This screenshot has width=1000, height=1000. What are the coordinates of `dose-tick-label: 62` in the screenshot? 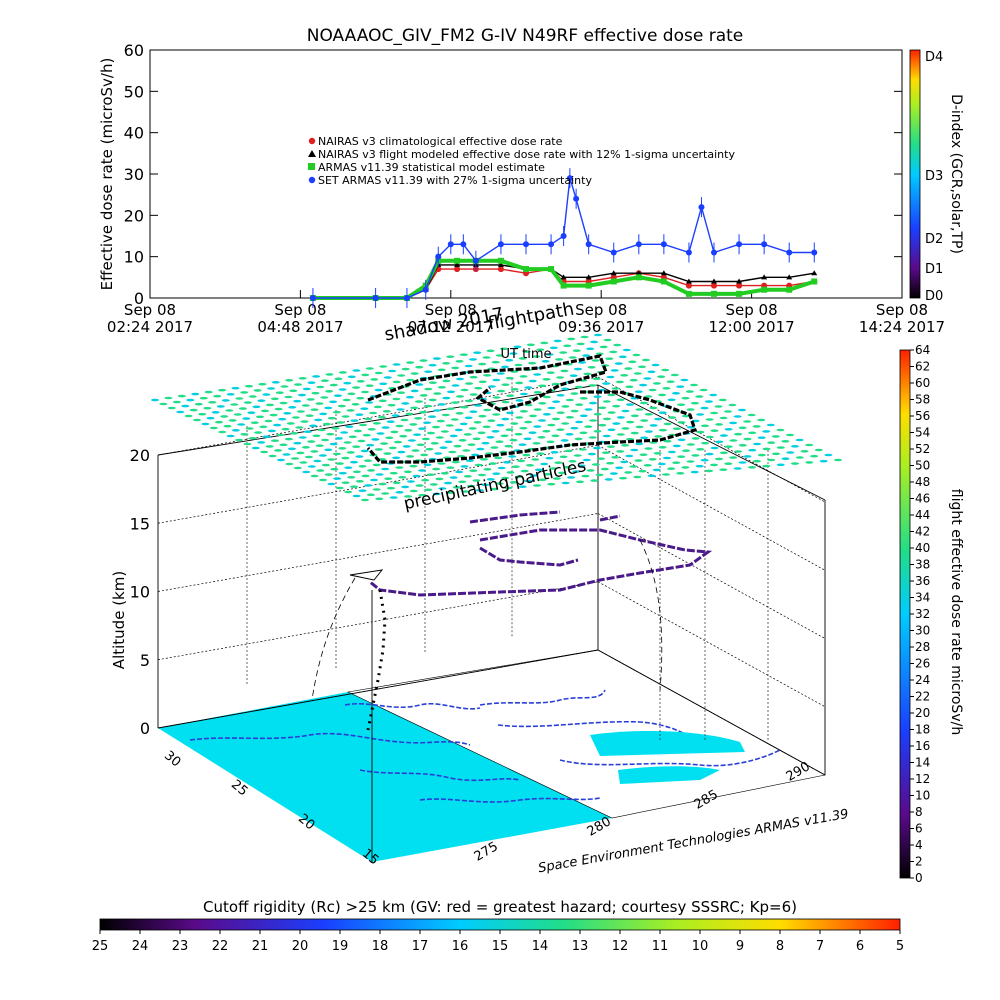 It's located at (922, 367).